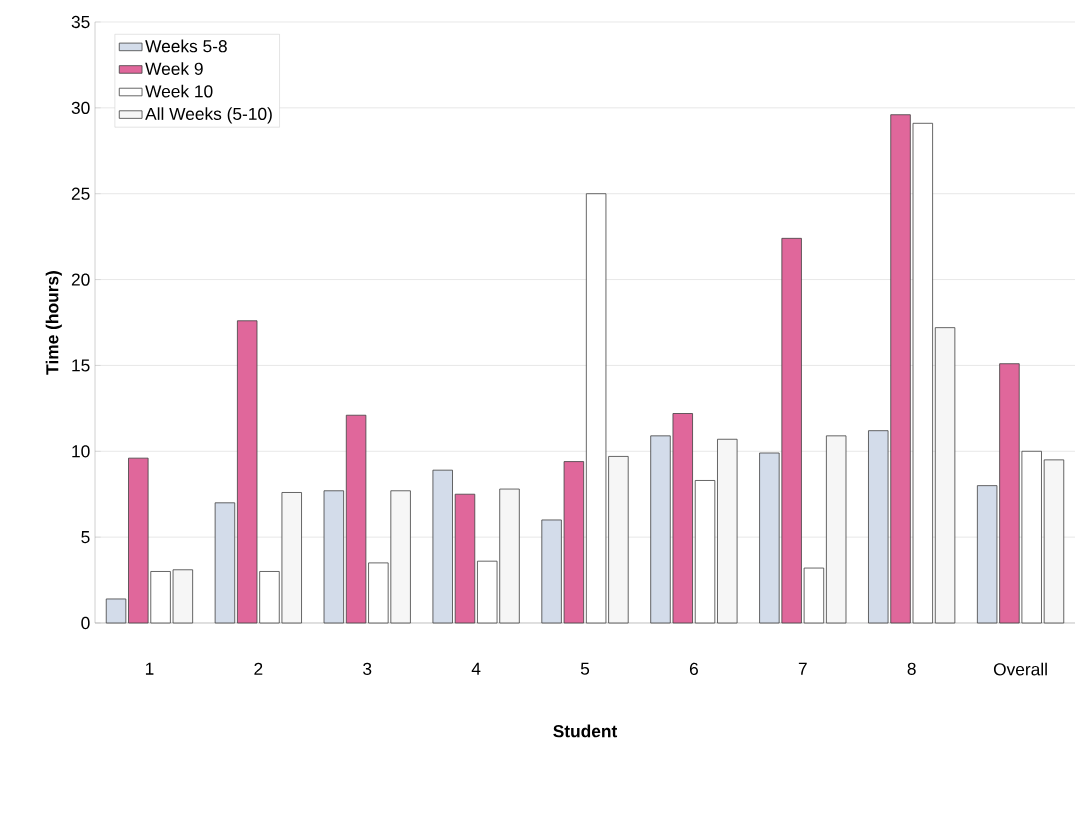 The image size is (1078, 818). I want to click on legend-label: Week 10, so click(179, 91).